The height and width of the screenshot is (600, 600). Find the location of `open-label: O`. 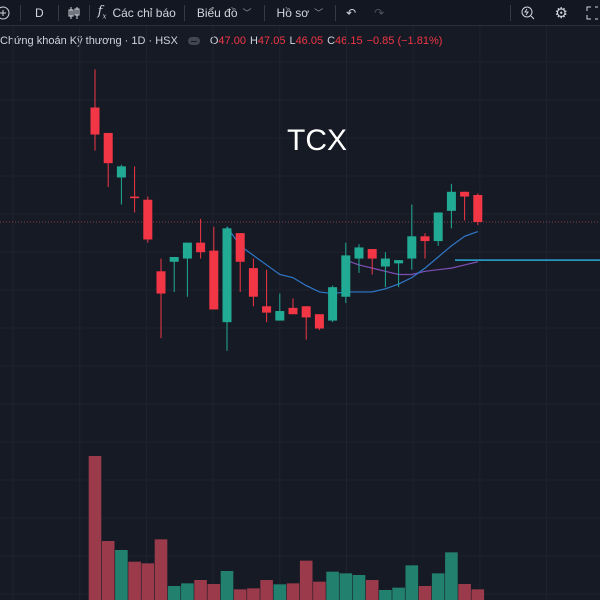

open-label: O is located at coordinates (214, 41).